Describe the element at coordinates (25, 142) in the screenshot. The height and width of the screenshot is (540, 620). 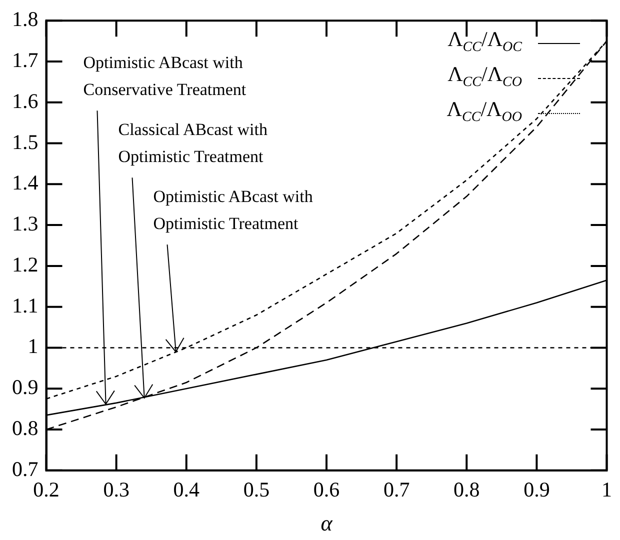
I see `y-tick-label: 1.5` at that location.